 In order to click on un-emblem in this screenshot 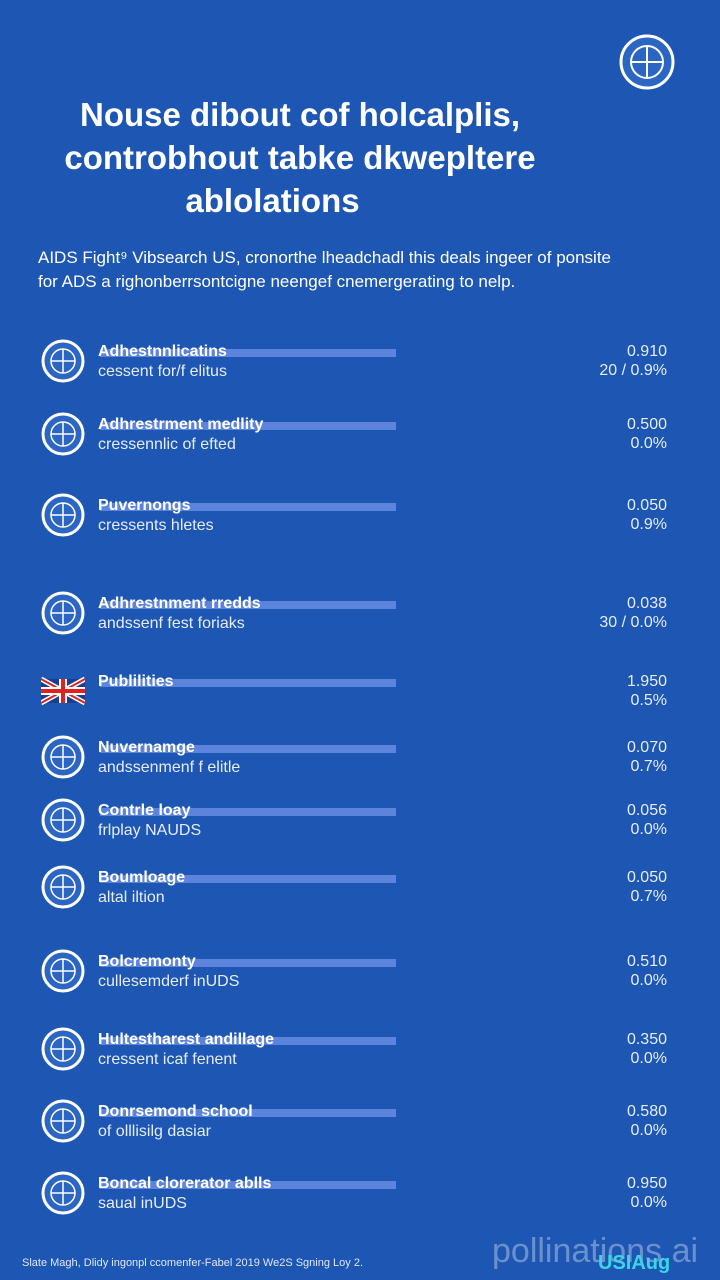, I will do `click(647, 62)`.